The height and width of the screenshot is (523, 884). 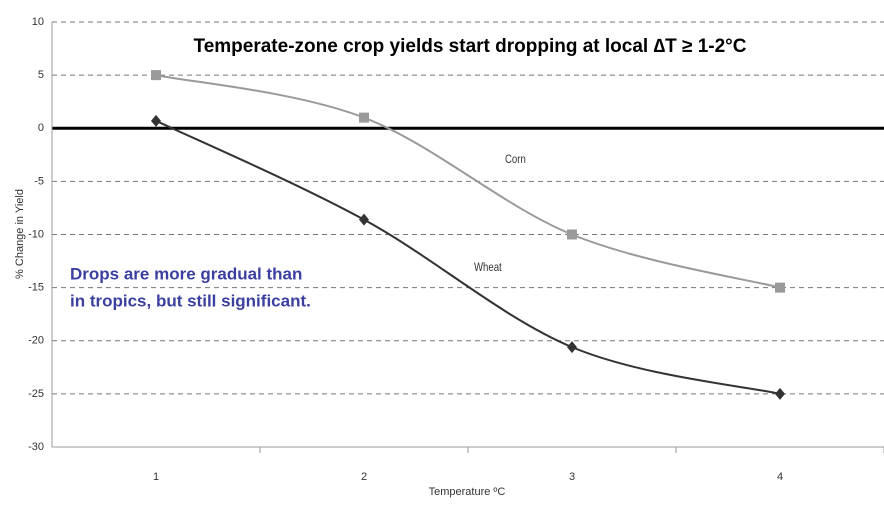 I want to click on y-tick-label: 10, so click(x=38, y=22).